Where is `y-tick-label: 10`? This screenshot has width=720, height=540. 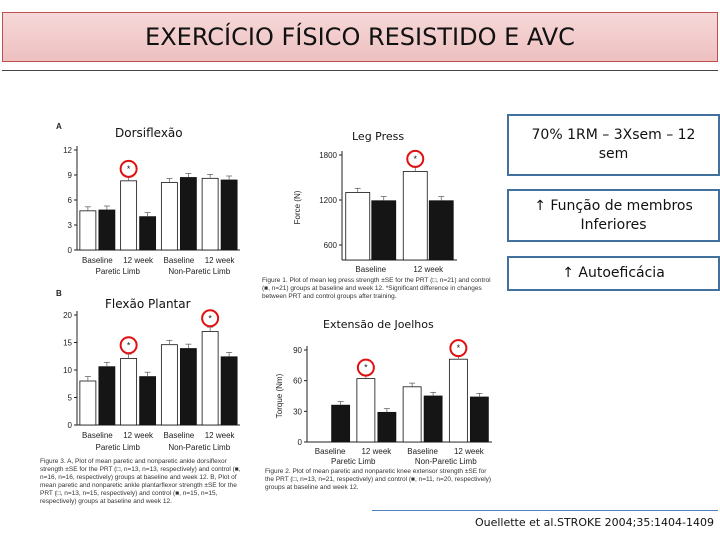
y-tick-label: 10 is located at coordinates (67, 370).